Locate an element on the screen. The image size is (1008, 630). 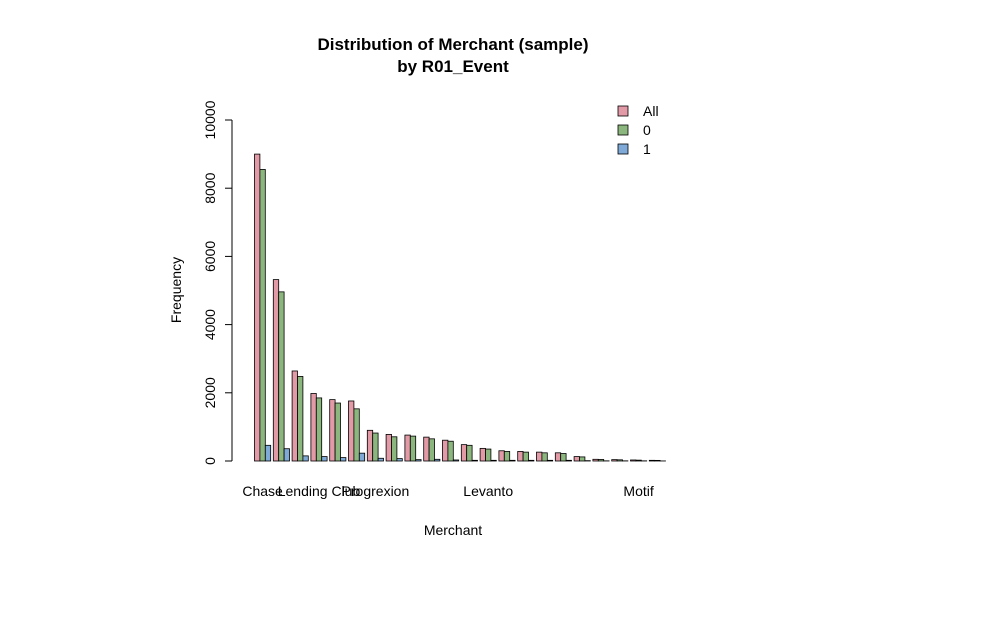
x-tick-label: Lending Club is located at coordinates (319, 491).